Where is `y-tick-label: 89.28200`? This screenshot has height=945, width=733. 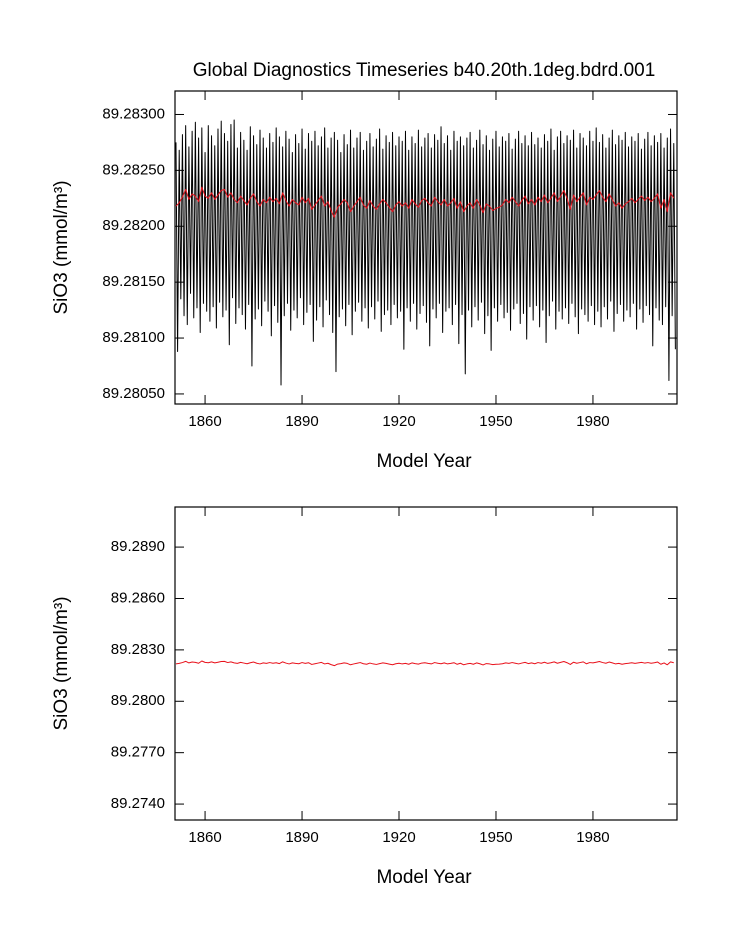 y-tick-label: 89.28200 is located at coordinates (133, 225).